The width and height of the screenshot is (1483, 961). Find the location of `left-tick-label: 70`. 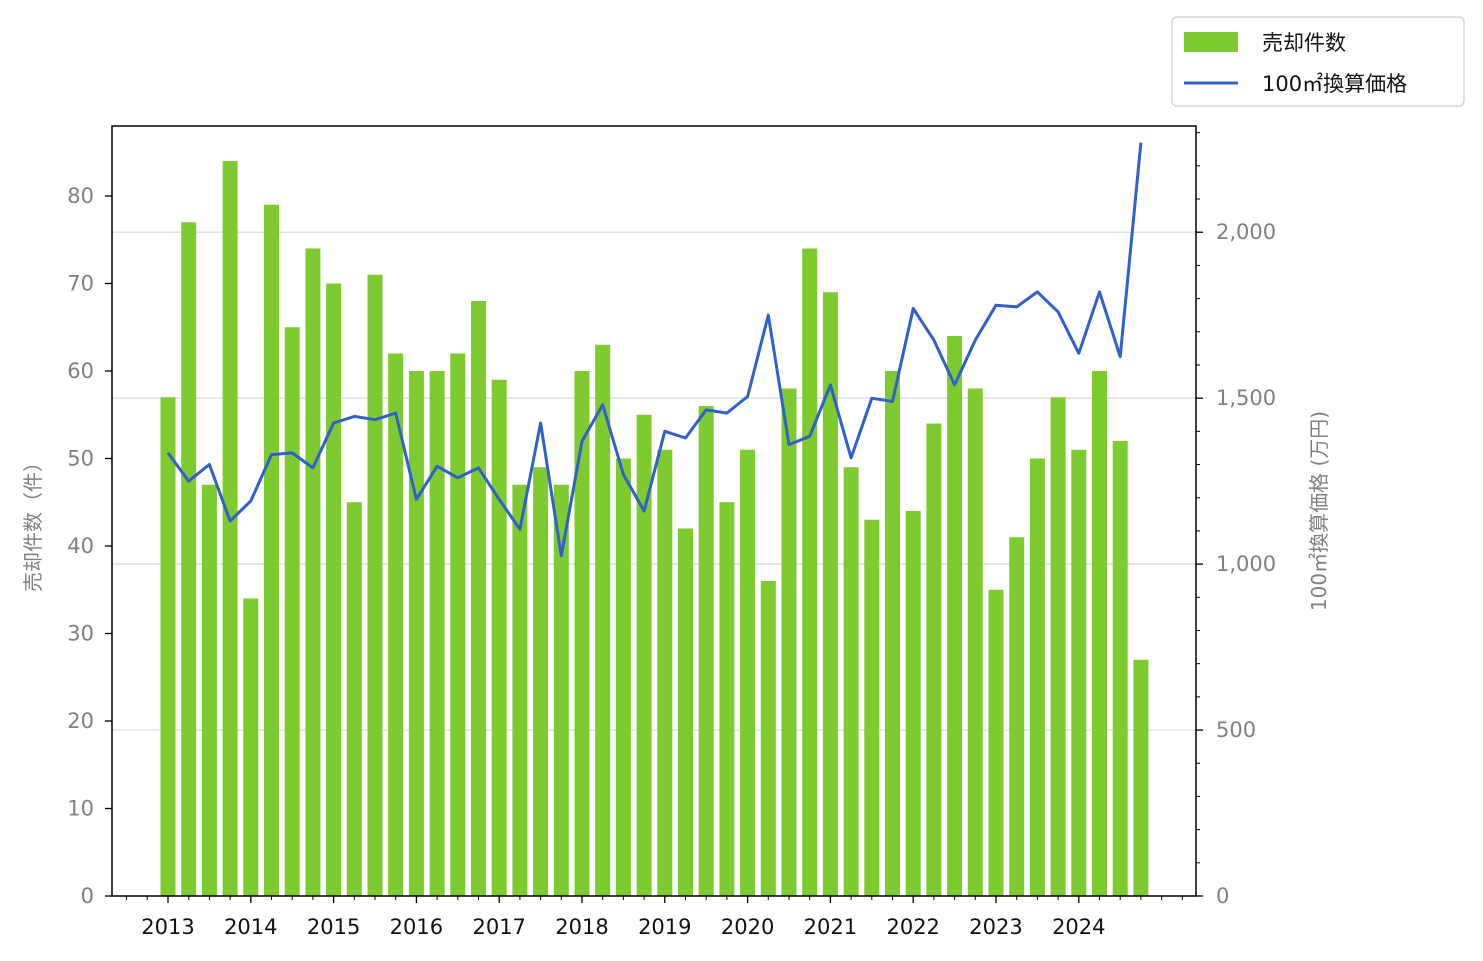

left-tick-label: 70 is located at coordinates (80, 284).